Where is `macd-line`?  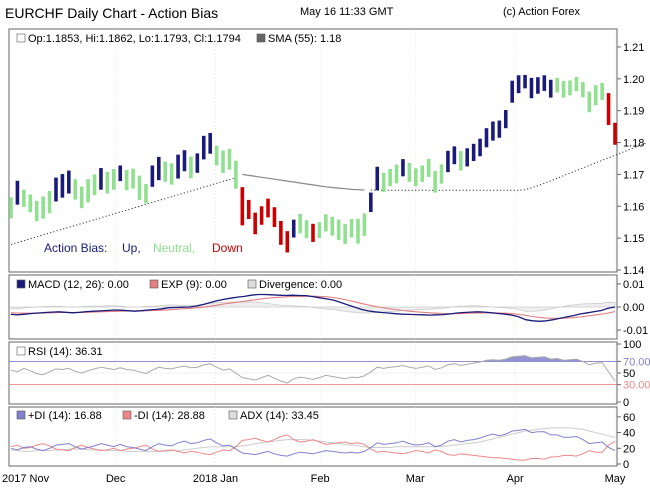
macd-line is located at coordinates (313, 307).